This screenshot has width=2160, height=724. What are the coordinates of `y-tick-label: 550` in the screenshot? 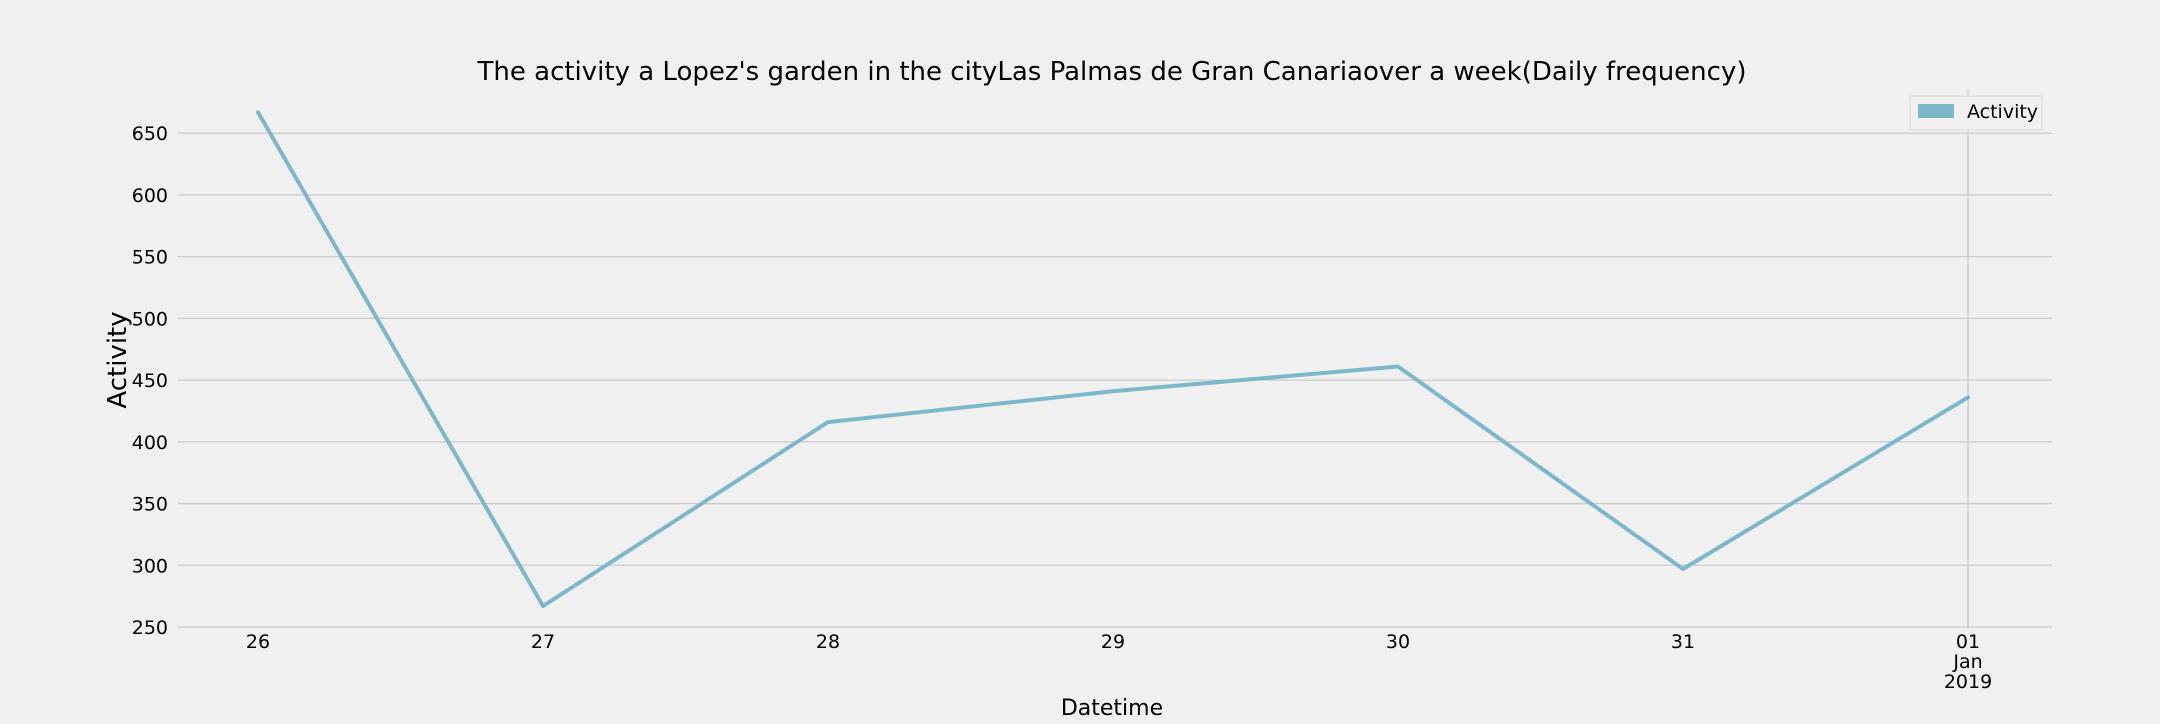 It's located at (150, 258).